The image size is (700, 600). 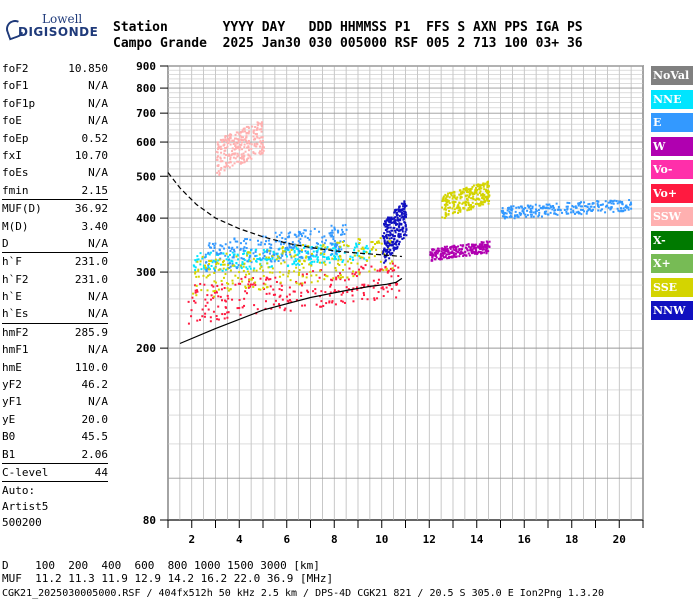 What do you see at coordinates (91, 155) in the screenshot?
I see `param-value: 10.70` at bounding box center [91, 155].